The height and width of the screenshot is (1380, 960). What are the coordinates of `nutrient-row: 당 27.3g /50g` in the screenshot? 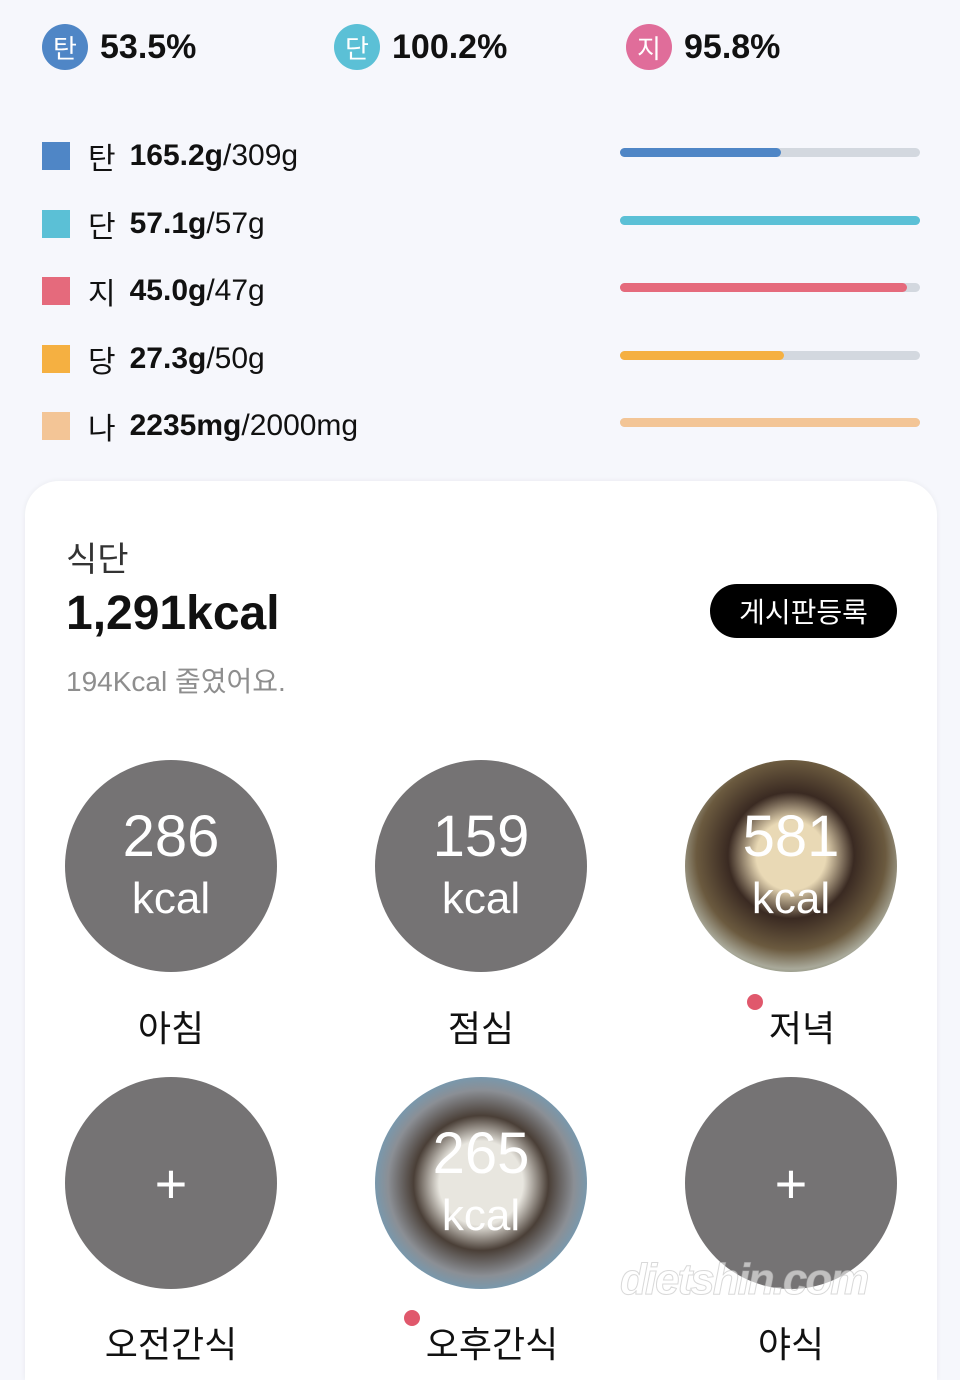 It's located at (153, 359).